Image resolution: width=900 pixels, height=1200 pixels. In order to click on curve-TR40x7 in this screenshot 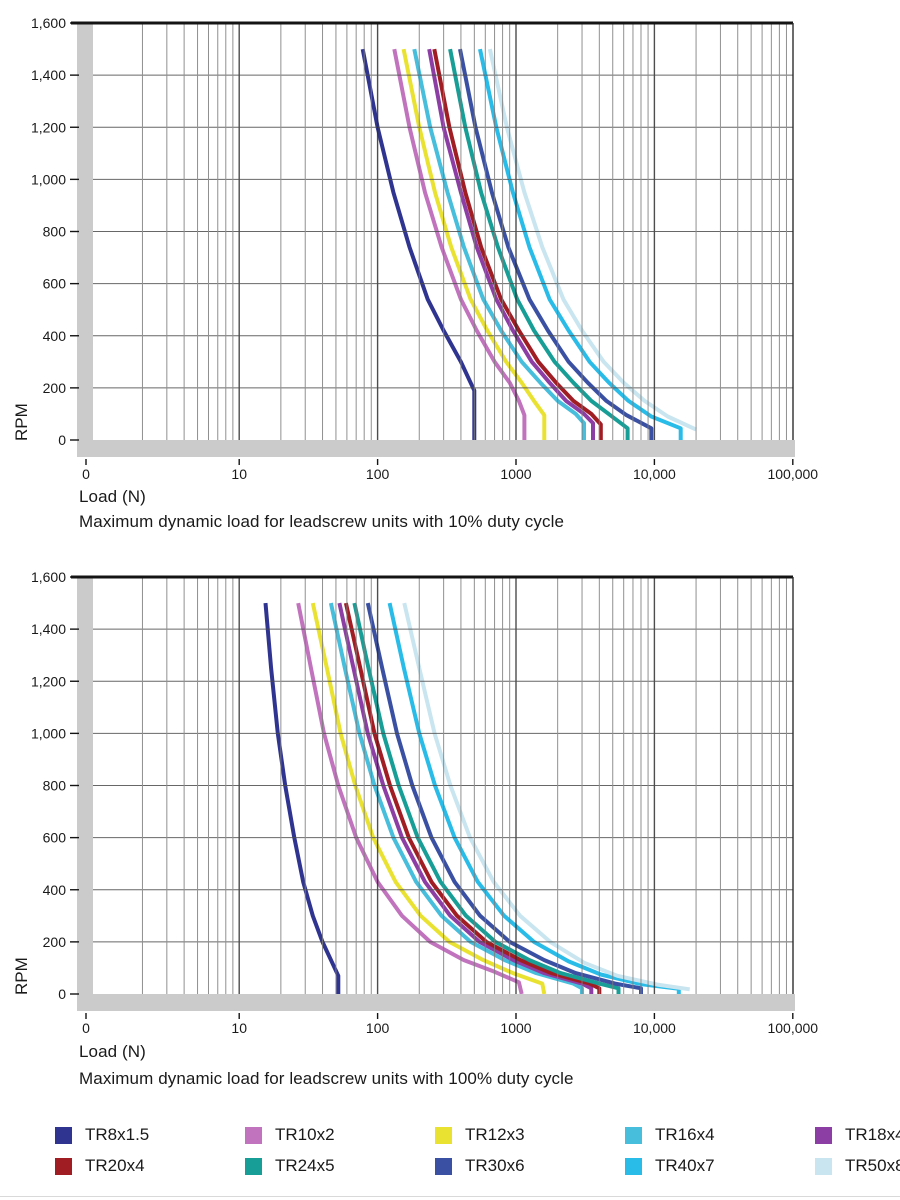, I will do `click(534, 798)`.